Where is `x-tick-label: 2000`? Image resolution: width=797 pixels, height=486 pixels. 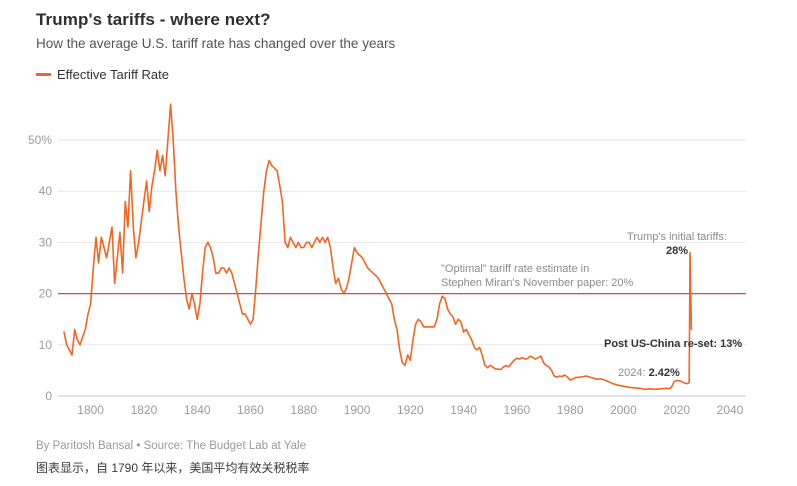
x-tick-label: 2000 is located at coordinates (623, 410).